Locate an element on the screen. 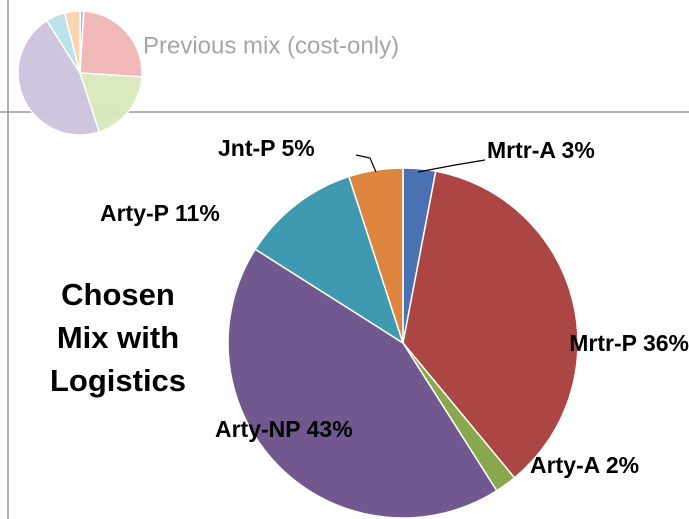 This screenshot has height=519, width=689. previous-pie is located at coordinates (80, 73).